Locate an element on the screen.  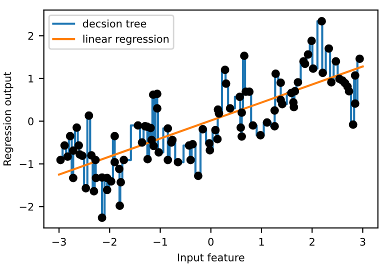
y-tick-label: 2 is located at coordinates (31, 36).